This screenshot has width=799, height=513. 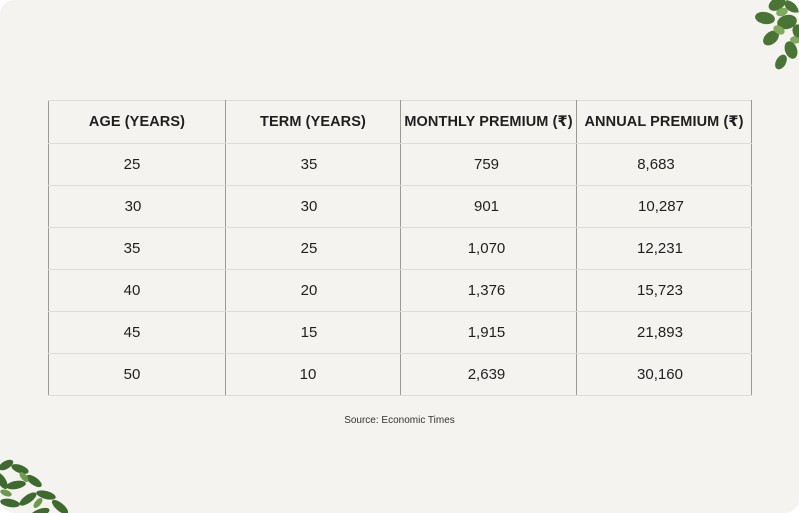 What do you see at coordinates (488, 374) in the screenshot?
I see `cell-monthly-premium: 2,639` at bounding box center [488, 374].